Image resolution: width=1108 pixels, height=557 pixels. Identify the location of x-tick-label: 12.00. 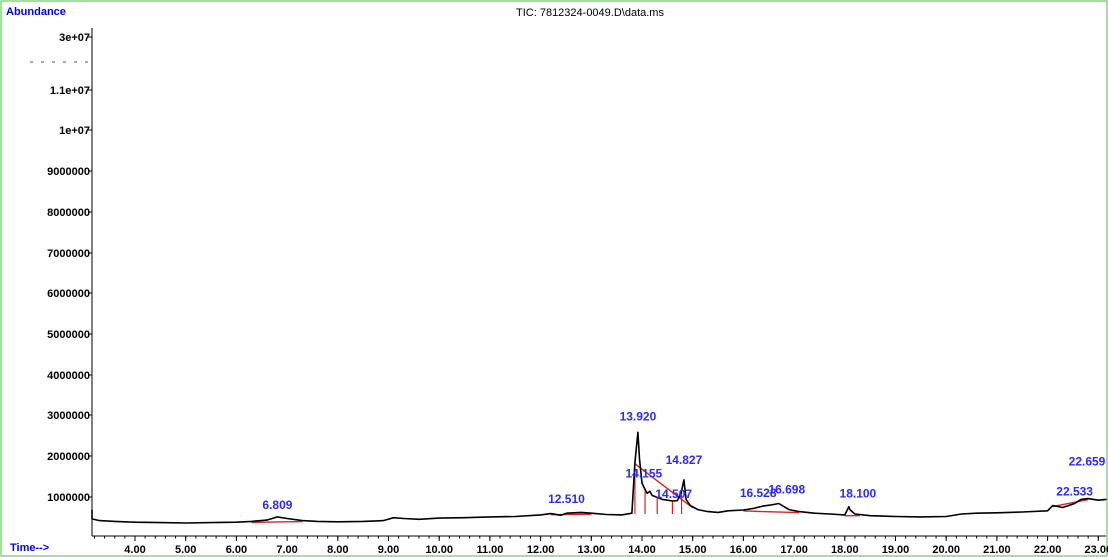
(541, 550).